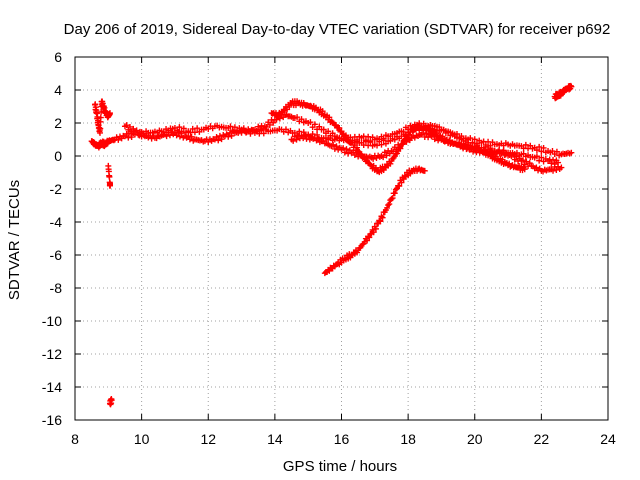 The height and width of the screenshot is (480, 640). What do you see at coordinates (563, 92) in the screenshot?
I see `series-track-h` at bounding box center [563, 92].